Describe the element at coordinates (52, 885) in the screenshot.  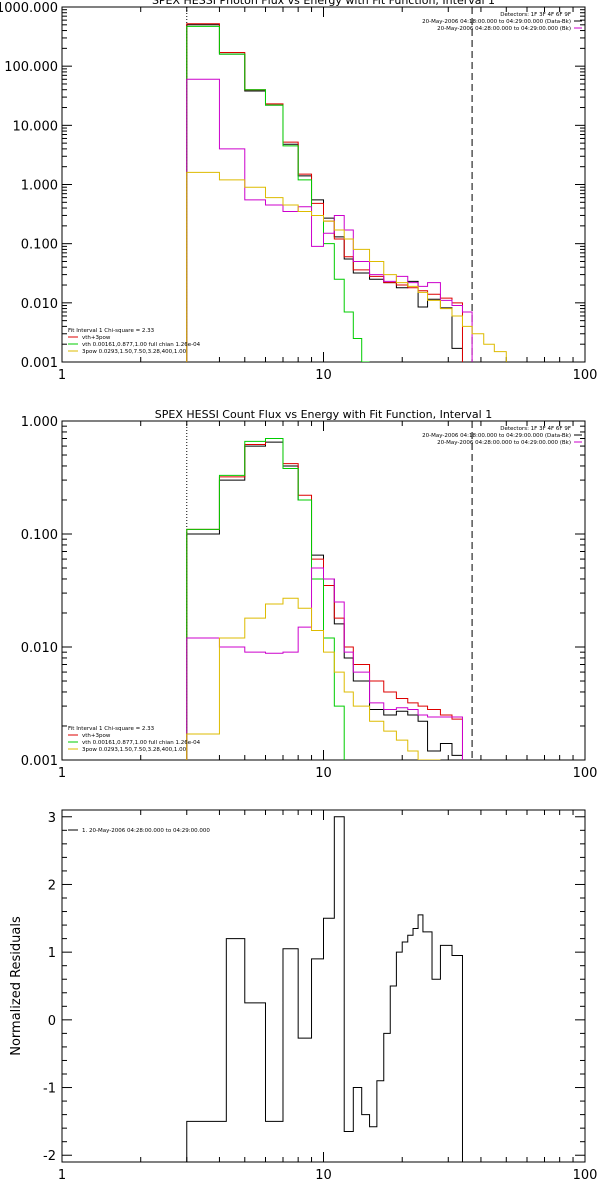
I see `y-tick-label: 2` at that location.